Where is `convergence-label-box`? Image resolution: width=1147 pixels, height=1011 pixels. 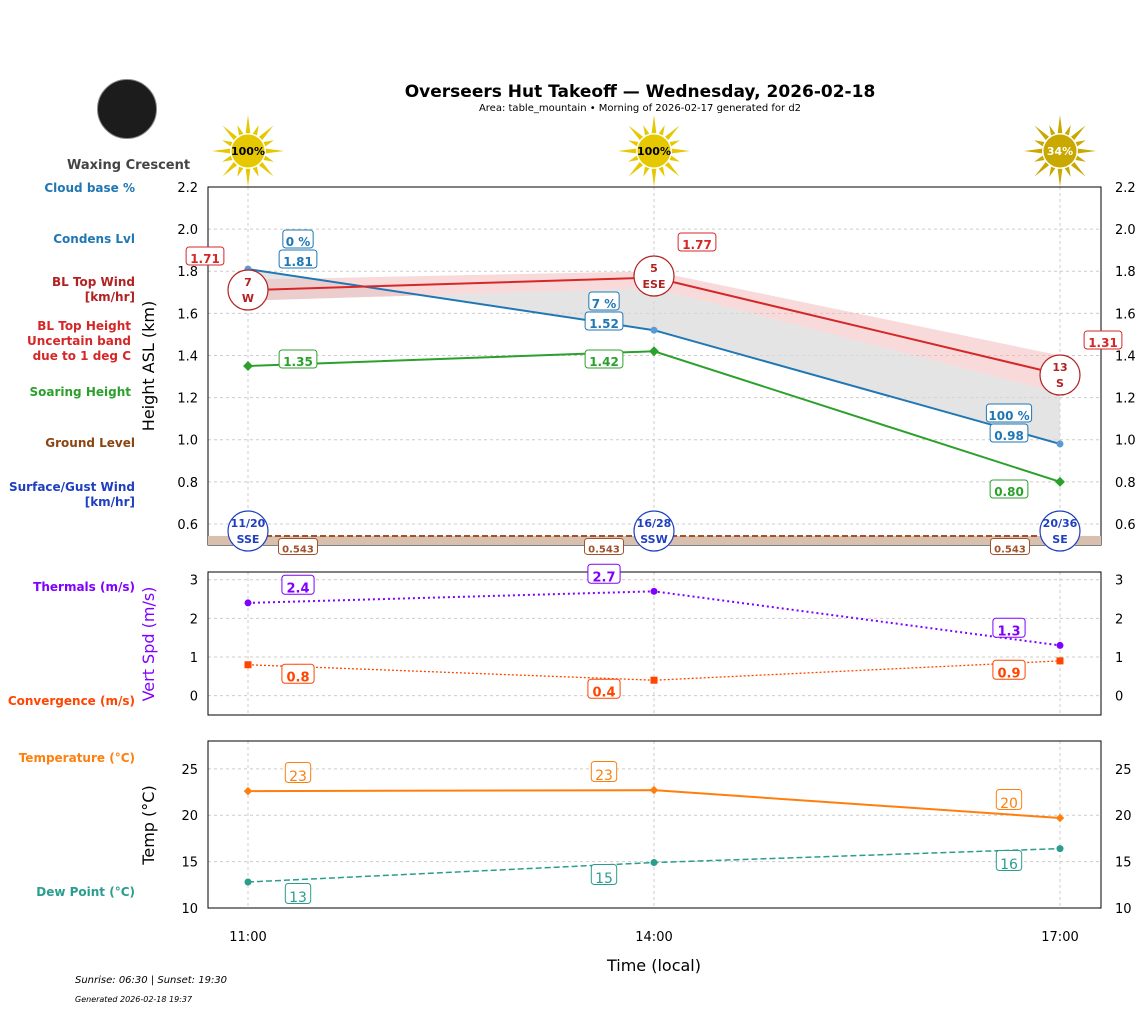
convergence-label-box is located at coordinates (604, 688).